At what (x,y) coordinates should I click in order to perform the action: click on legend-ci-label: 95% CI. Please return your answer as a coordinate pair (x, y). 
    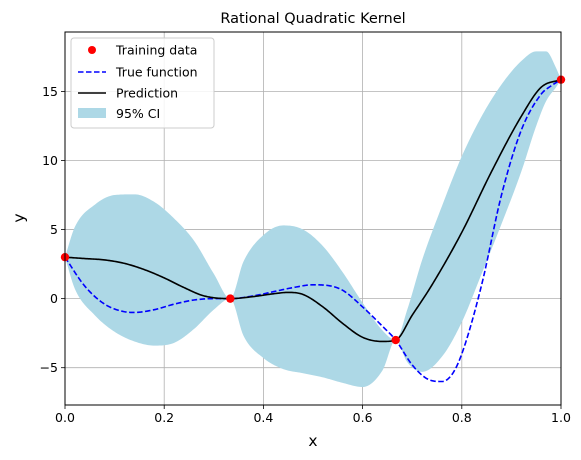
    Looking at the image, I should click on (138, 113).